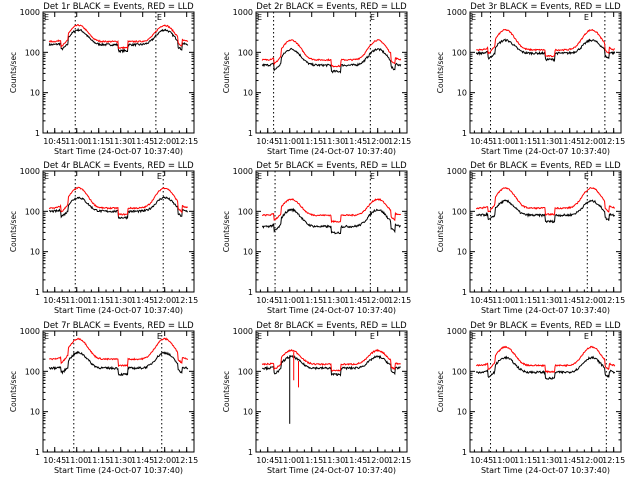  What do you see at coordinates (331, 326) in the screenshot?
I see `panel-title: Det 8r BLACK = Events, RED = LLD` at bounding box center [331, 326].